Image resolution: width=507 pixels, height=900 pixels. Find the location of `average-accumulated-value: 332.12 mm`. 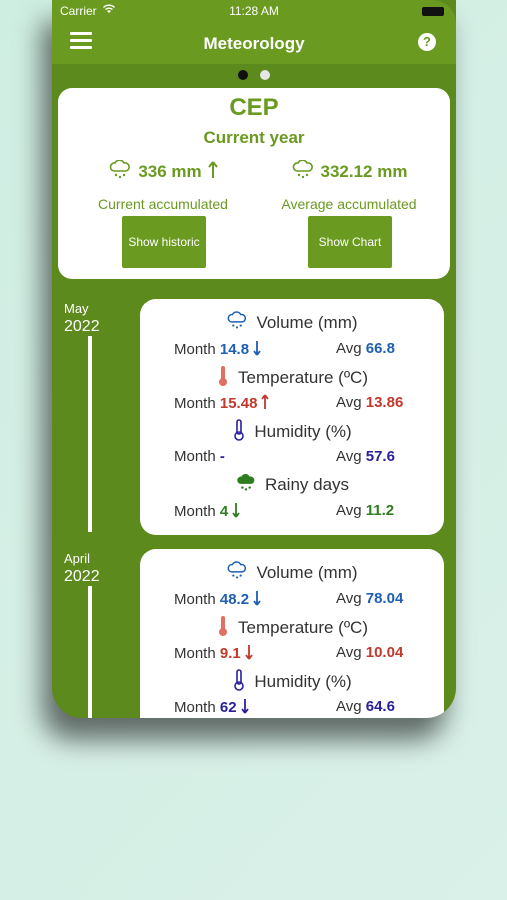

average-accumulated-value: 332.12 mm is located at coordinates (364, 171).